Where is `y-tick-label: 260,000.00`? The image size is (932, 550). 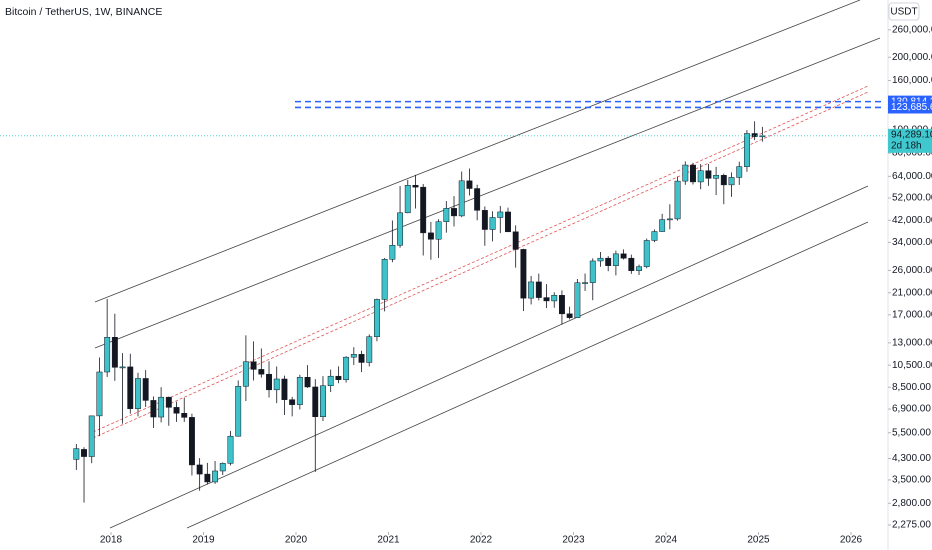 y-tick-label: 260,000.00 is located at coordinates (912, 29).